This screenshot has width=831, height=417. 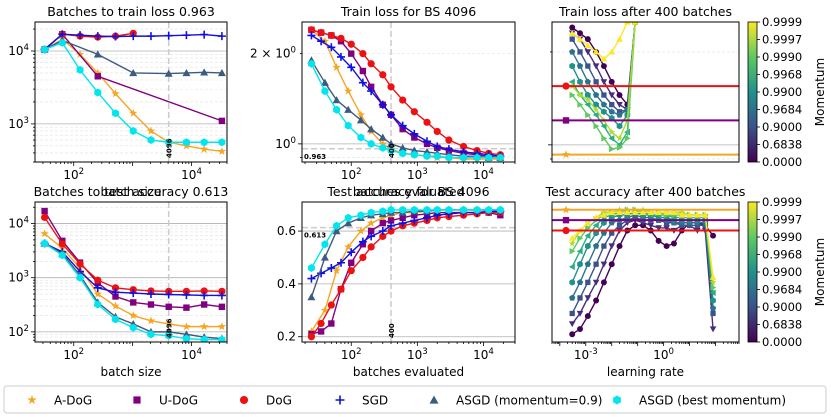 What do you see at coordinates (18, 277) in the screenshot?
I see `y-tick-label: 103` at bounding box center [18, 277].